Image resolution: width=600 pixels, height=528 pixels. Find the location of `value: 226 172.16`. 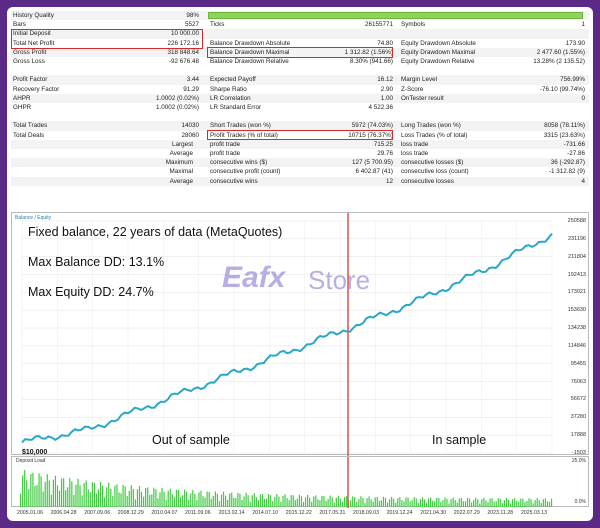

value: 226 172.16 is located at coordinates (183, 43).